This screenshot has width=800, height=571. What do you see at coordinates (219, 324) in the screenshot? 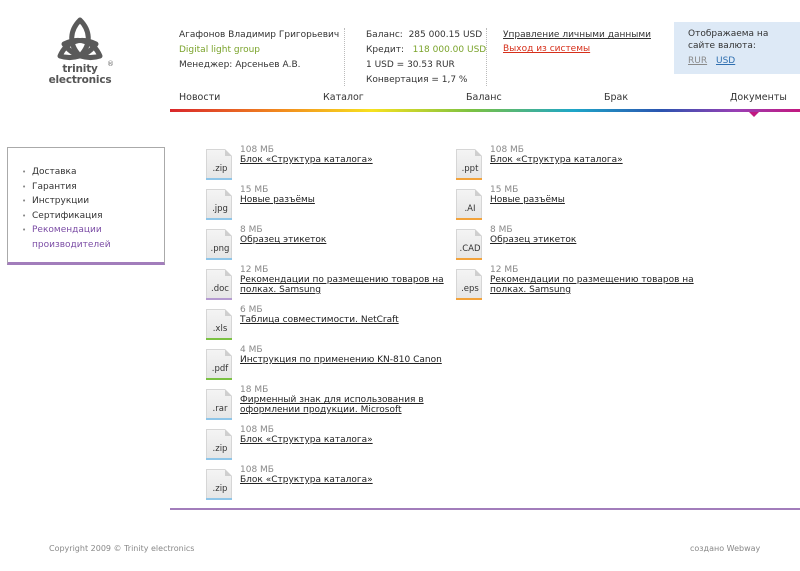
I see `file-icon: .xls` at bounding box center [219, 324].